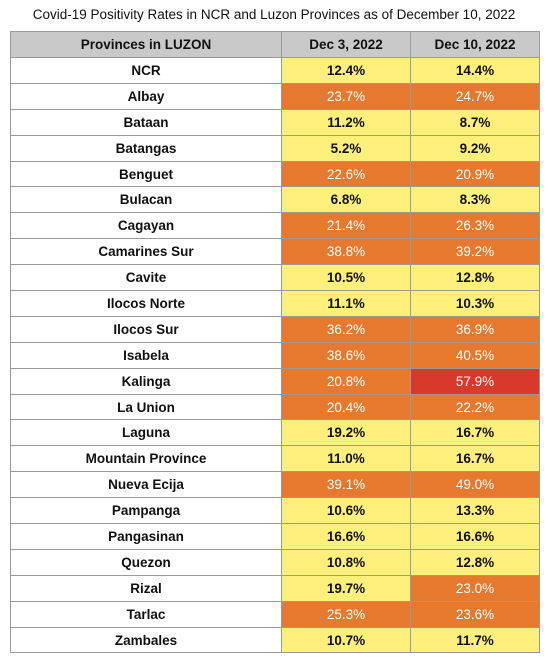 Image resolution: width=548 pixels, height=667 pixels. I want to click on dec10-rate: 40.5%, so click(475, 355).